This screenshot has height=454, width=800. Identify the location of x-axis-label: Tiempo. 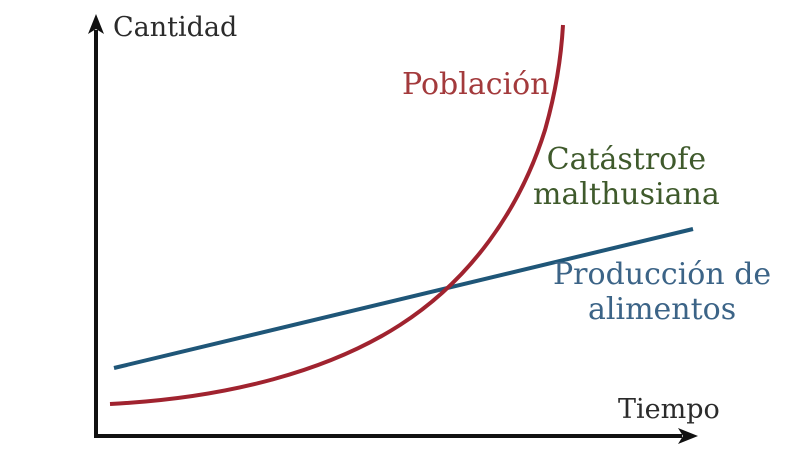
(669, 409).